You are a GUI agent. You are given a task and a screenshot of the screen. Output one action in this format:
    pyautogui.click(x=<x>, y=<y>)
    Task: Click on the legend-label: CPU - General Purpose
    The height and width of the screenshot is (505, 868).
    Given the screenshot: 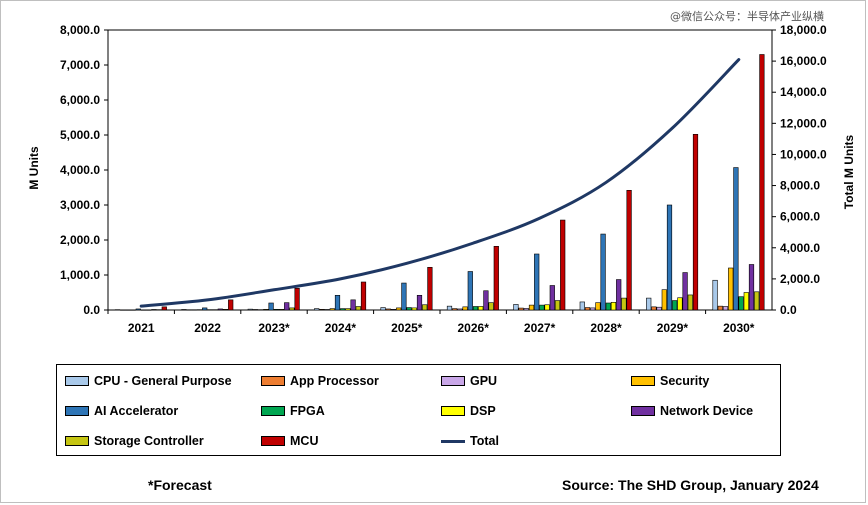 What is the action you would take?
    pyautogui.click(x=163, y=381)
    